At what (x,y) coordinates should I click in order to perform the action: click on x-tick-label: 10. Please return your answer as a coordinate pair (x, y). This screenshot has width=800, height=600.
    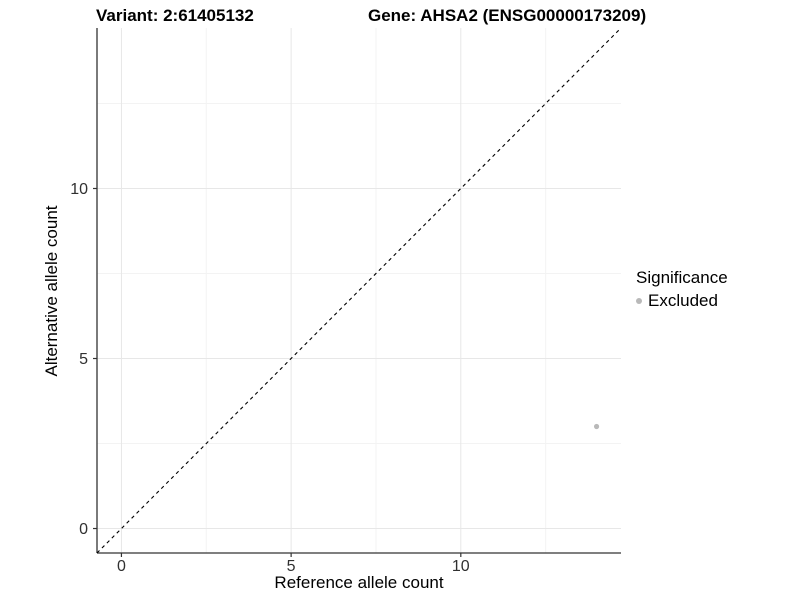
    Looking at the image, I should click on (461, 566).